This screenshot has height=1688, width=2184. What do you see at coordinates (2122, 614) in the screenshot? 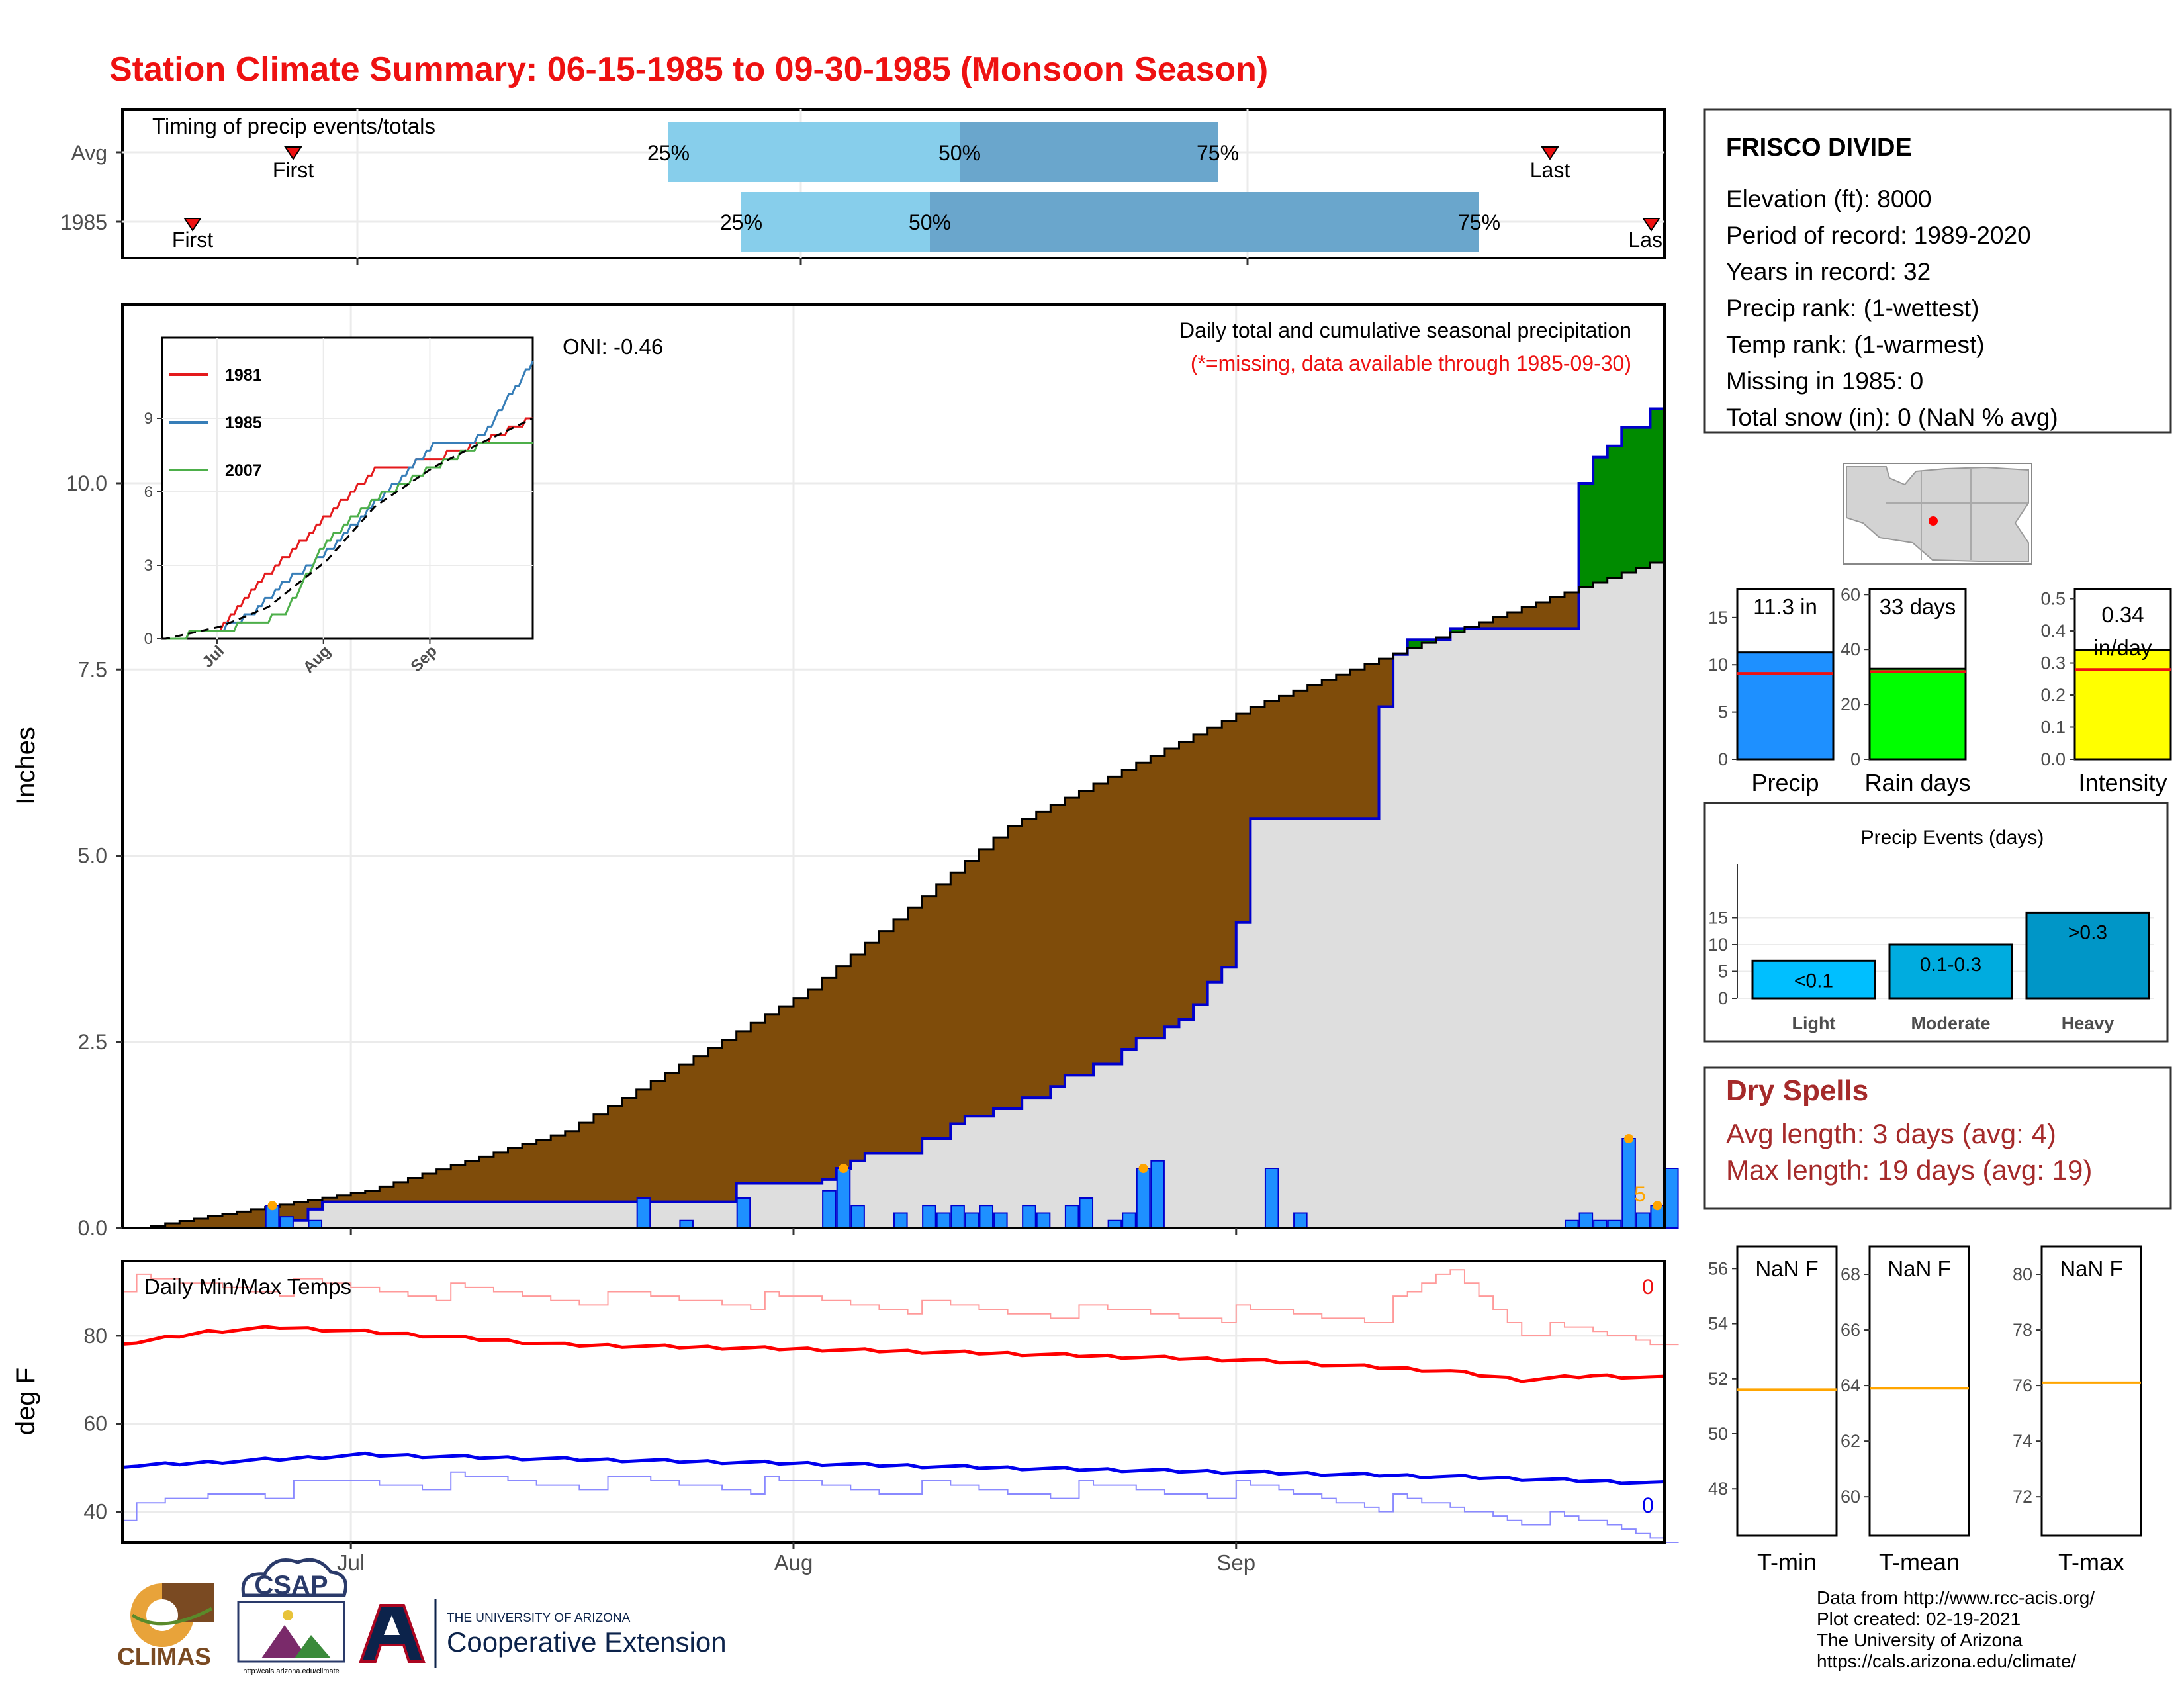
I see `summary-bar-value: 0.34` at bounding box center [2122, 614].